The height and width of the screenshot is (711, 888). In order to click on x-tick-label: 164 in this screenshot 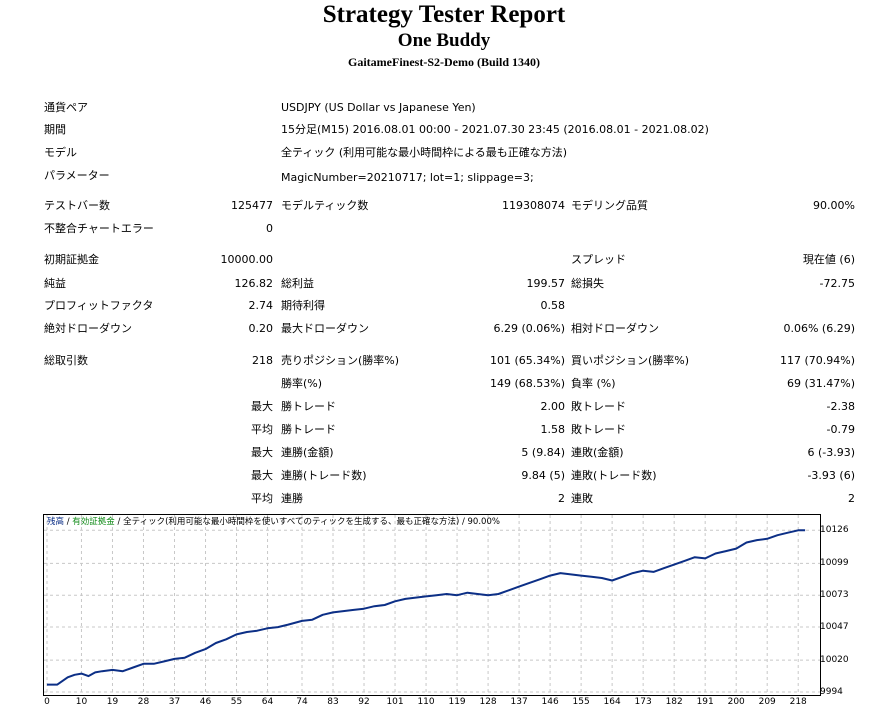, I will do `click(612, 702)`.